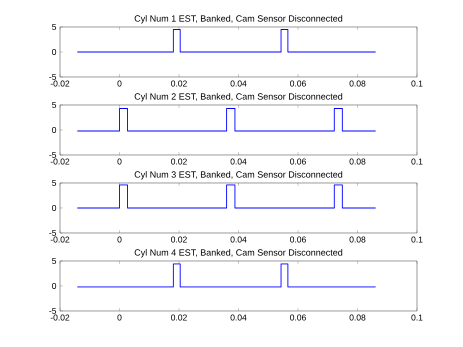 This screenshot has width=463, height=347. I want to click on chart-title: Cyl Num 2 EST, Banked, Cam Sensor Disconnected, so click(238, 97).